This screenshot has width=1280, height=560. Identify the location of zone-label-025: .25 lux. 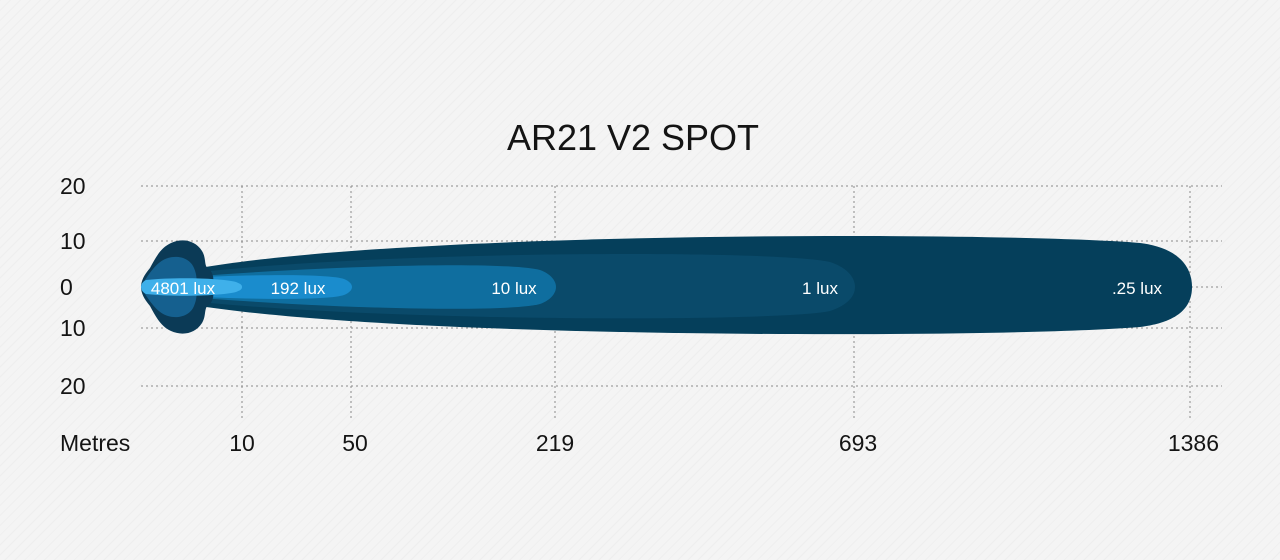
(1137, 288).